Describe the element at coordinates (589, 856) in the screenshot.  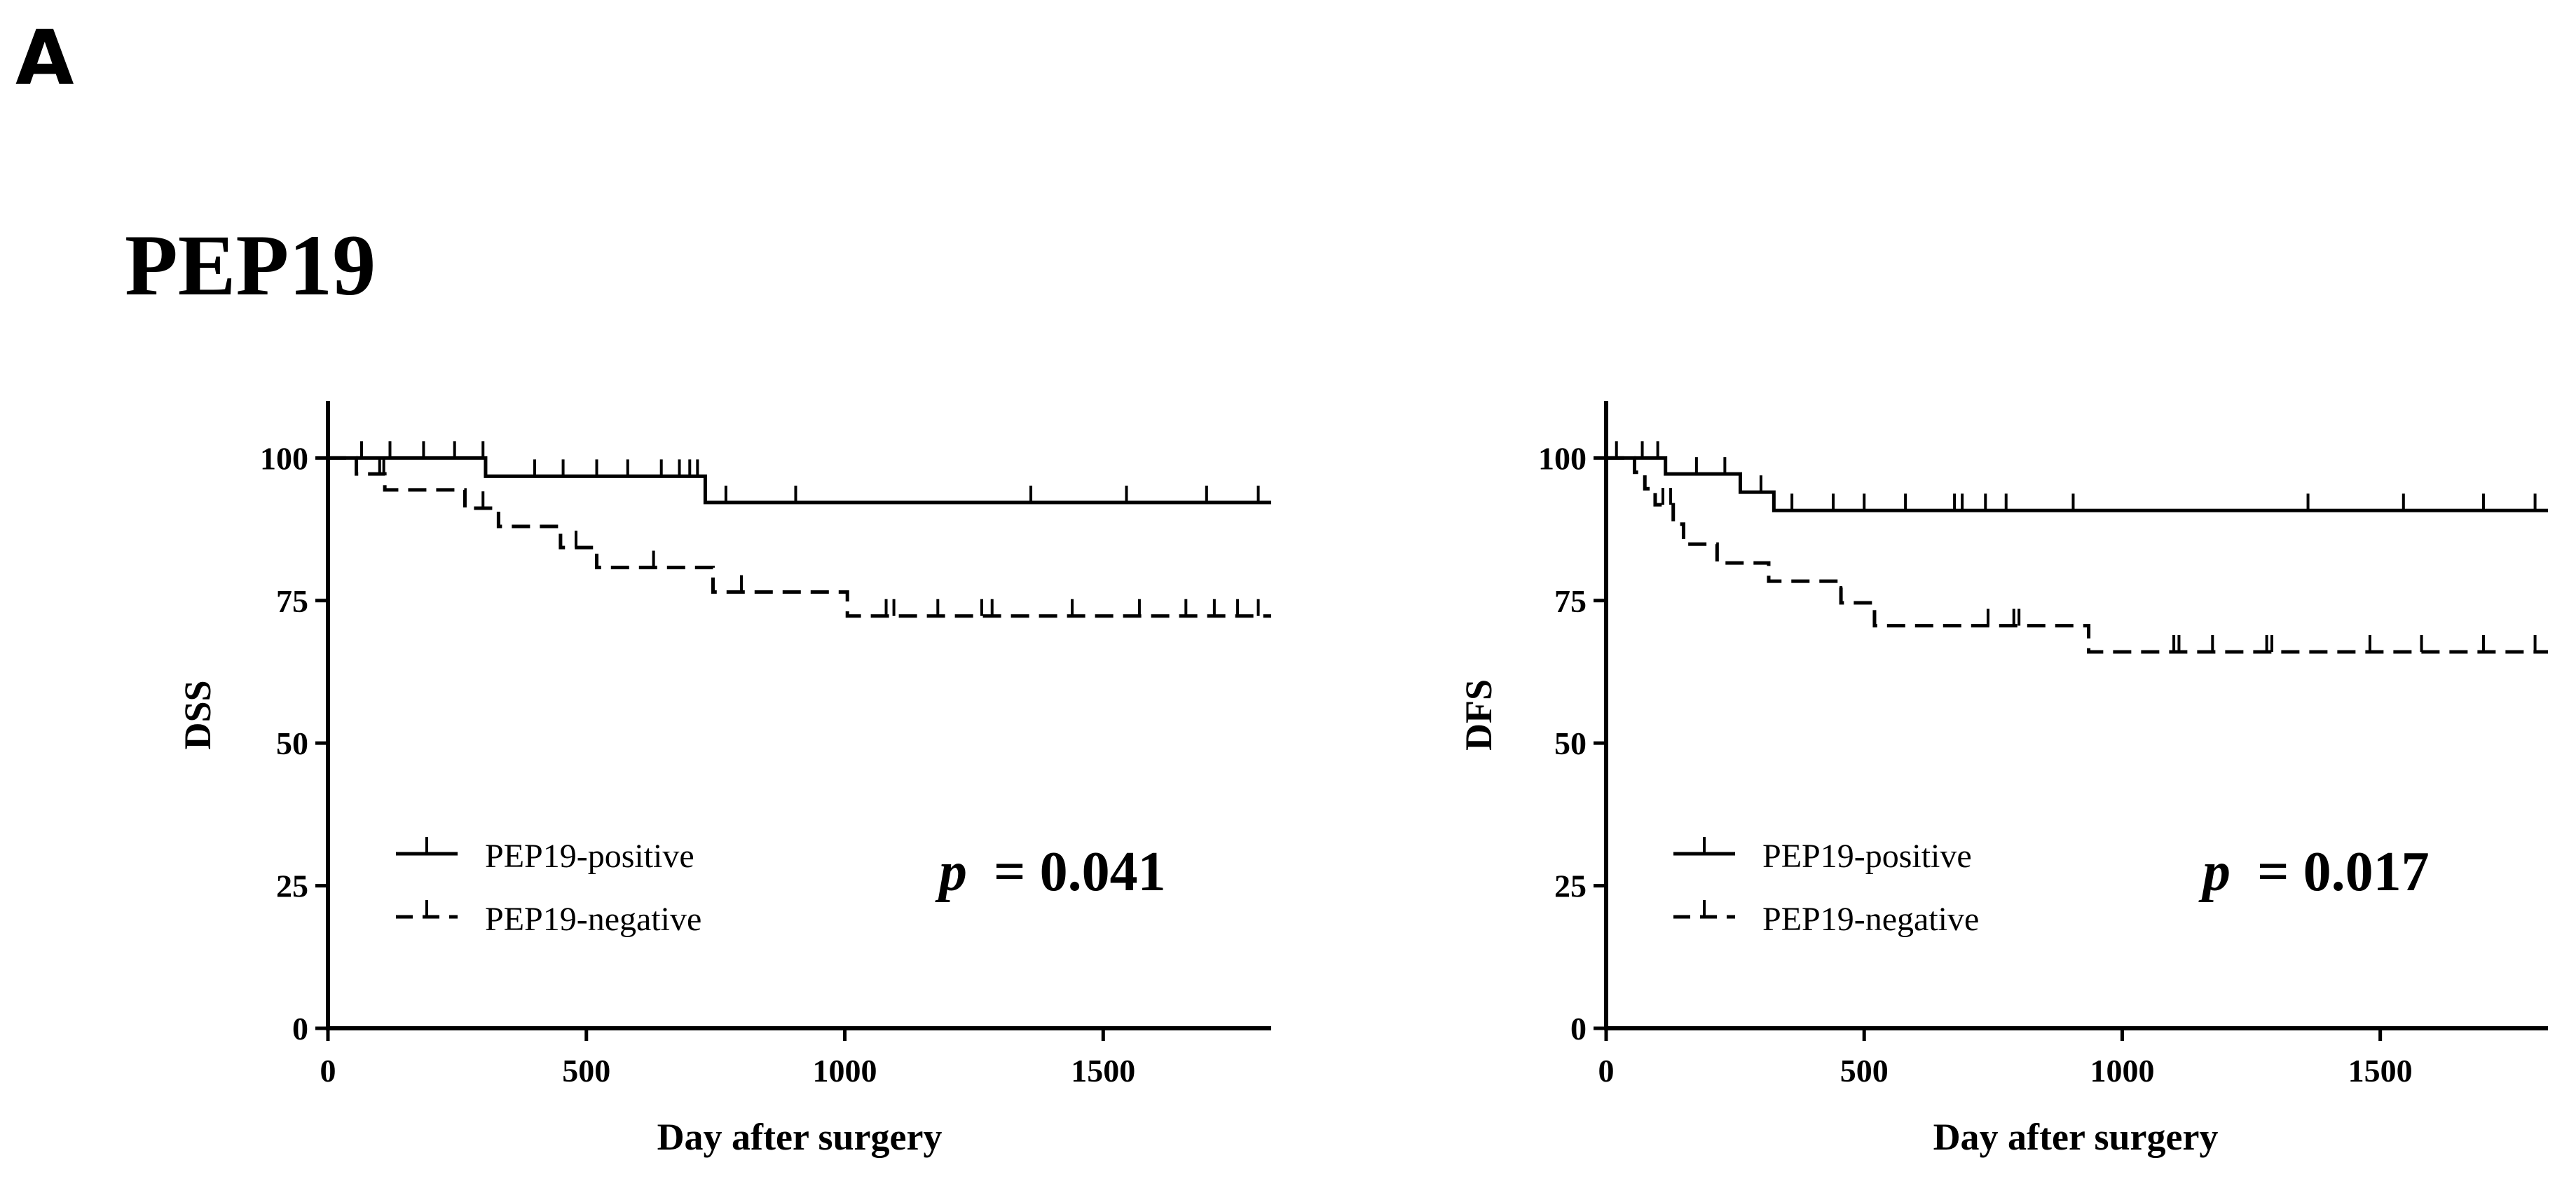
I see `dss-legend-positive-label: PEP19-positive` at that location.